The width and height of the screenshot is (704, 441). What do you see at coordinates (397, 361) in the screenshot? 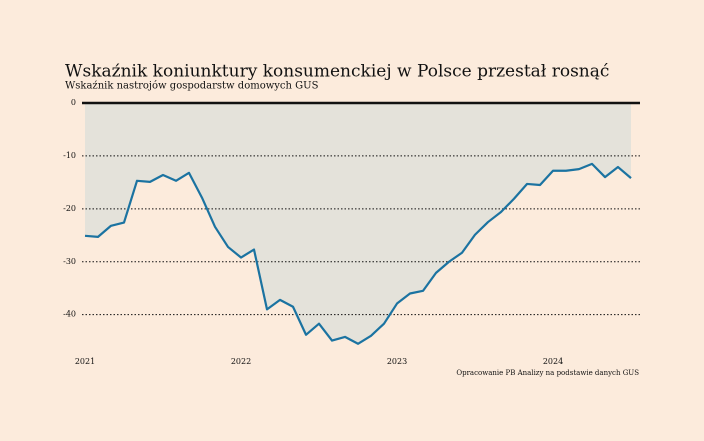
I see `x-tick-label: 2023` at bounding box center [397, 361].